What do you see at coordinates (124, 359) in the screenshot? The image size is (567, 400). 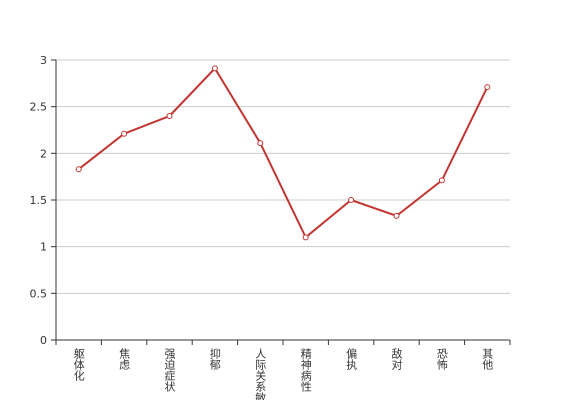 I see `x-tick-label: 焦虑` at bounding box center [124, 359].